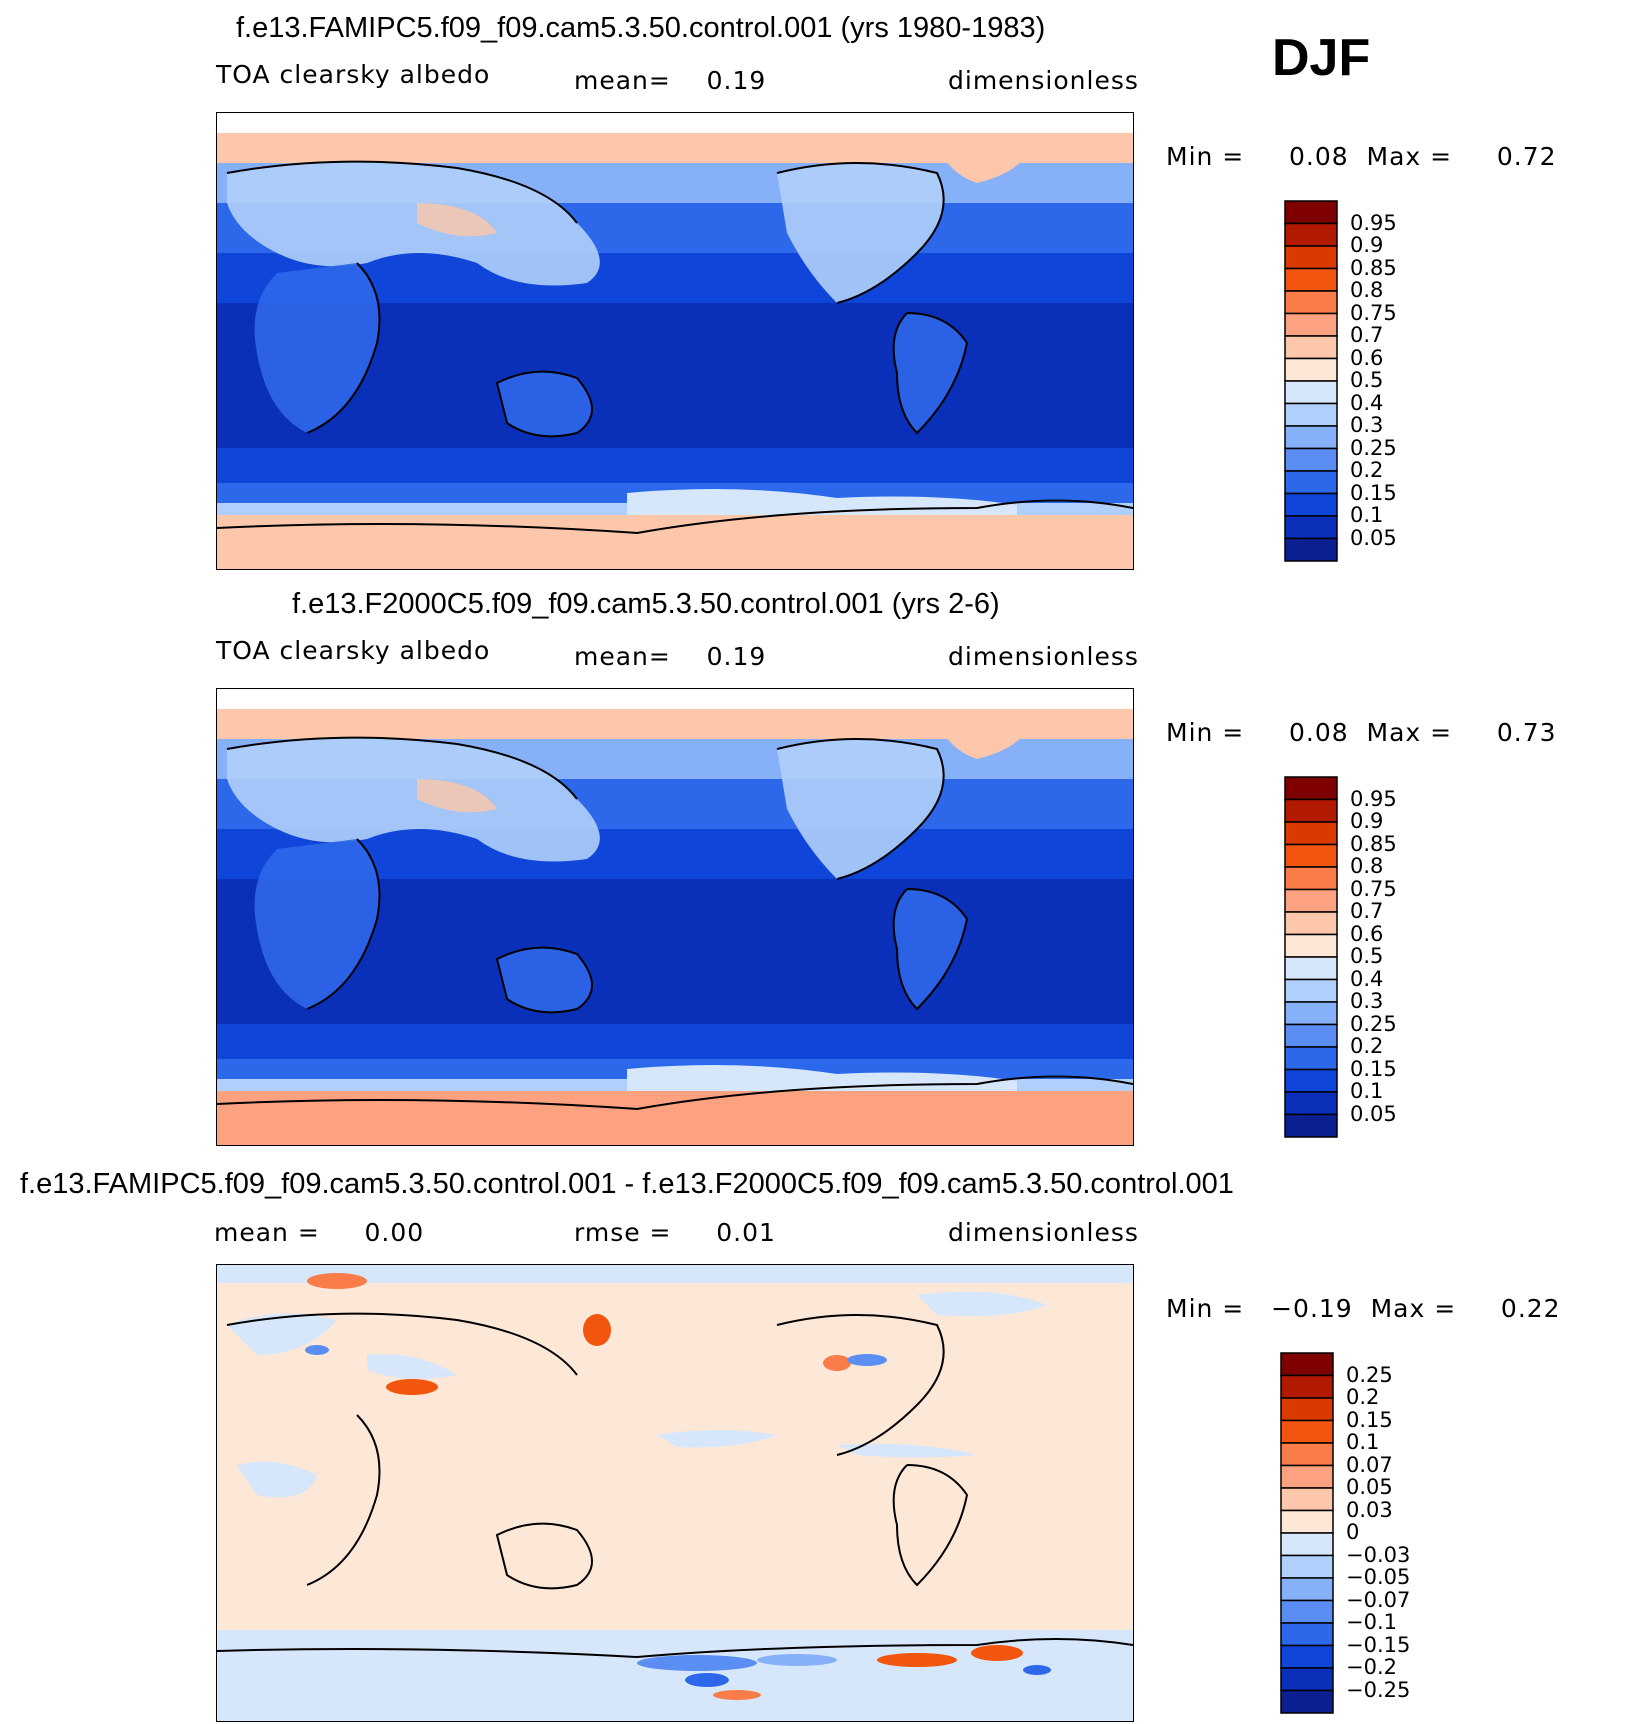 This screenshot has width=1627, height=1724. What do you see at coordinates (1378, 1554) in the screenshot?
I see `colorbar-tick-label: −0.03` at bounding box center [1378, 1554].